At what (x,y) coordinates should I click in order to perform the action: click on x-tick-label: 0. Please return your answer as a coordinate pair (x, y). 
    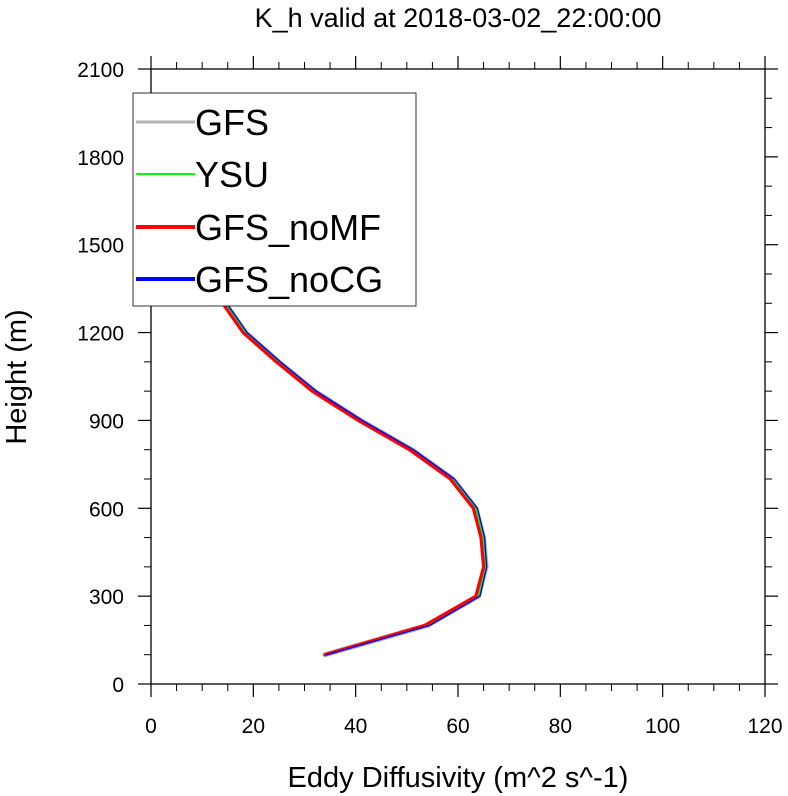
    Looking at the image, I should click on (151, 726).